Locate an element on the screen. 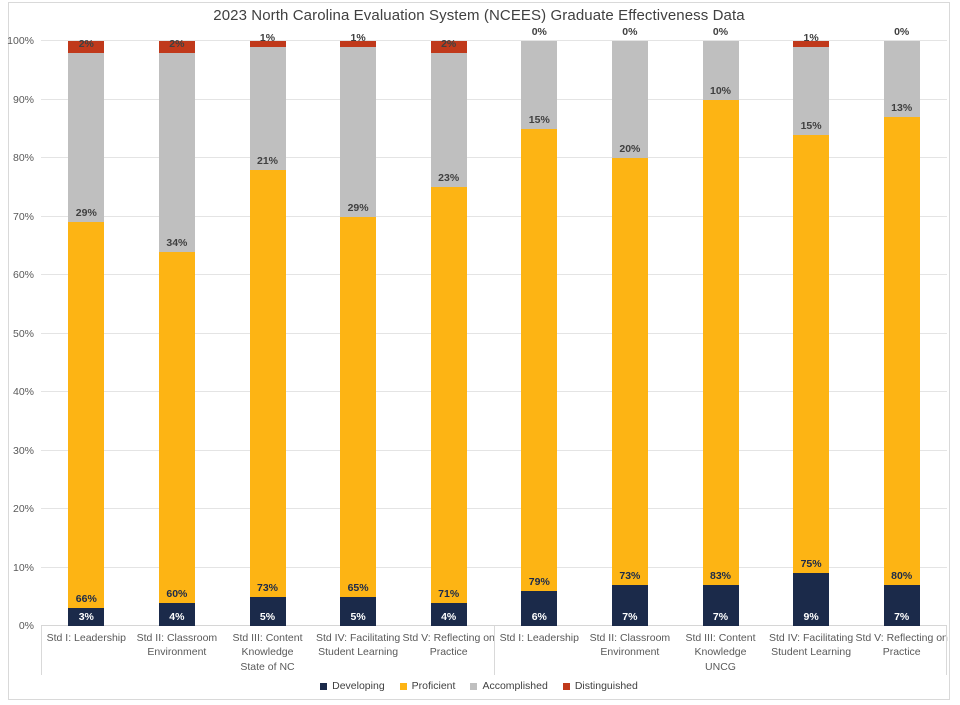 The height and width of the screenshot is (705, 960). y-axis-tick-label: 20% is located at coordinates (23, 509).